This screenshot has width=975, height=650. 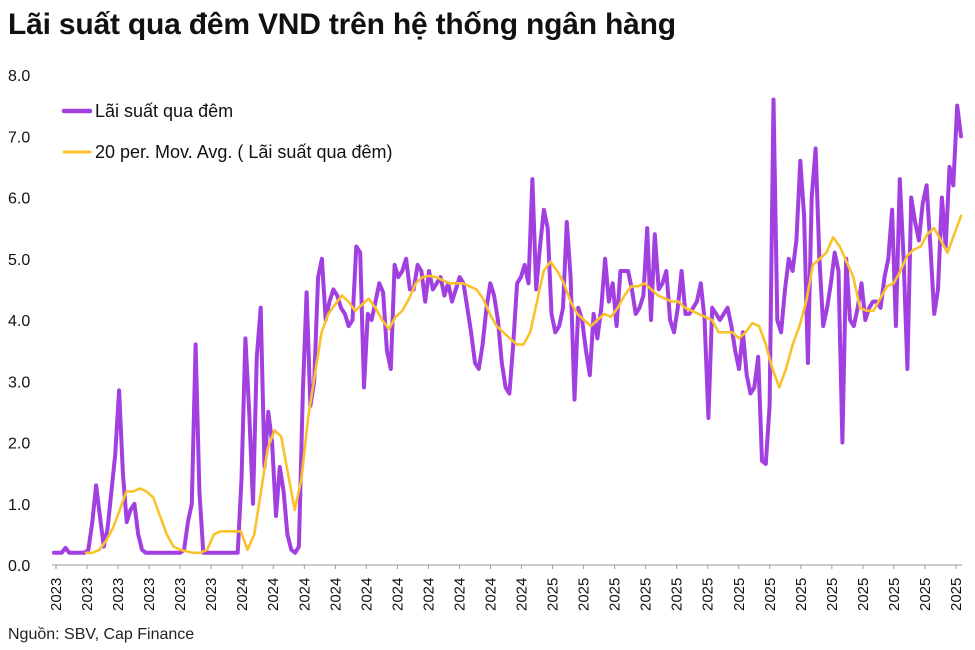 I want to click on source-note: Nguồn: SBV, Cap Finance, so click(x=101, y=634).